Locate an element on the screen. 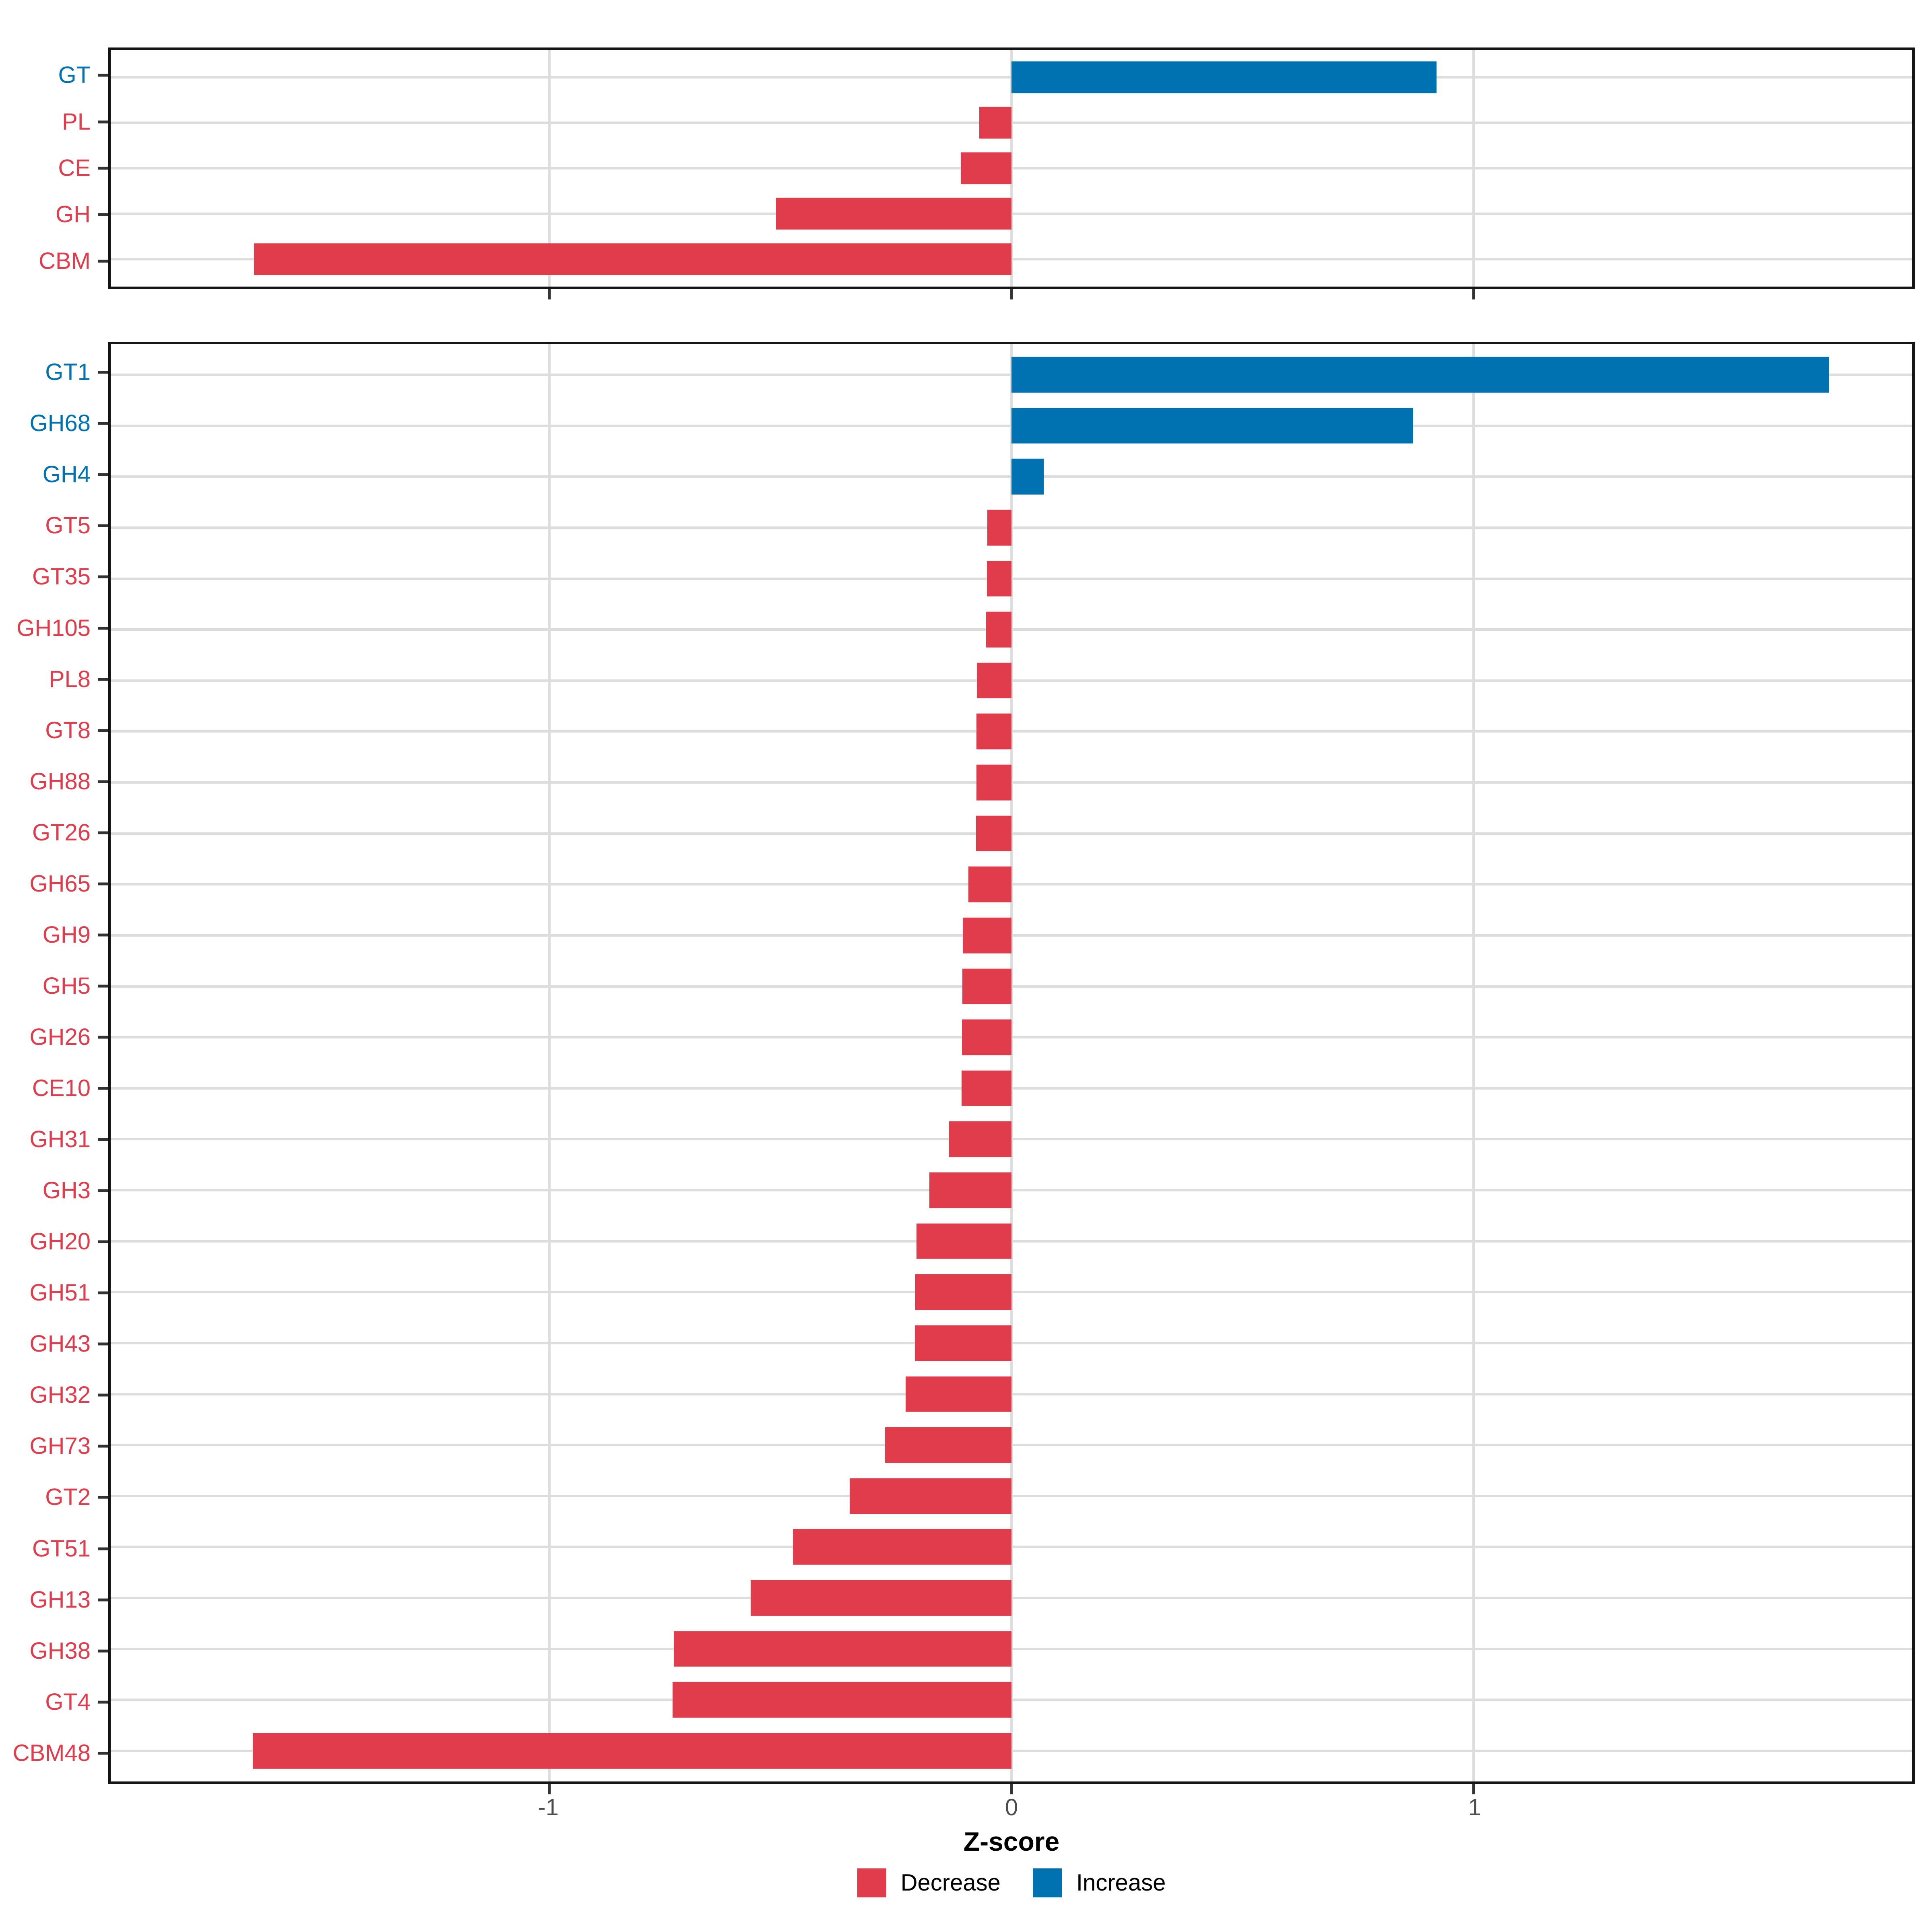 The width and height of the screenshot is (1932, 1932). x-axis-title: Z-score is located at coordinates (1011, 1841).